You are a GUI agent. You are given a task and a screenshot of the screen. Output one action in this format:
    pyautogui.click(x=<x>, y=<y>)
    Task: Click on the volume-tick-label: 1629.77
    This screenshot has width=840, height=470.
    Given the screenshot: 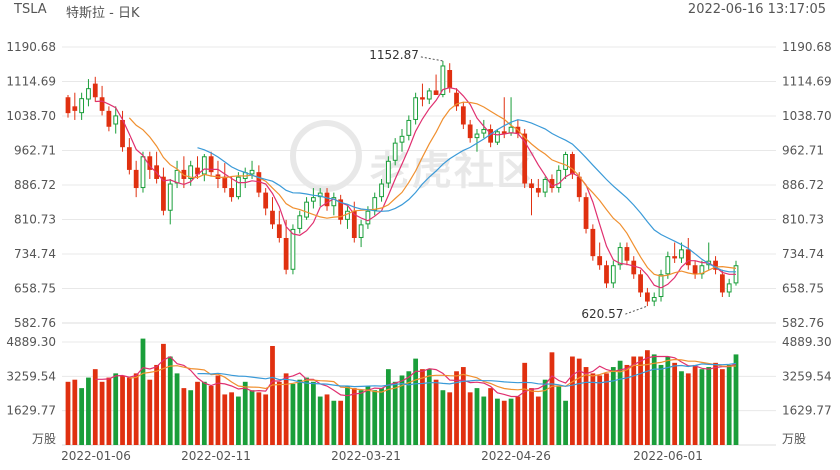 What is the action you would take?
    pyautogui.click(x=807, y=411)
    